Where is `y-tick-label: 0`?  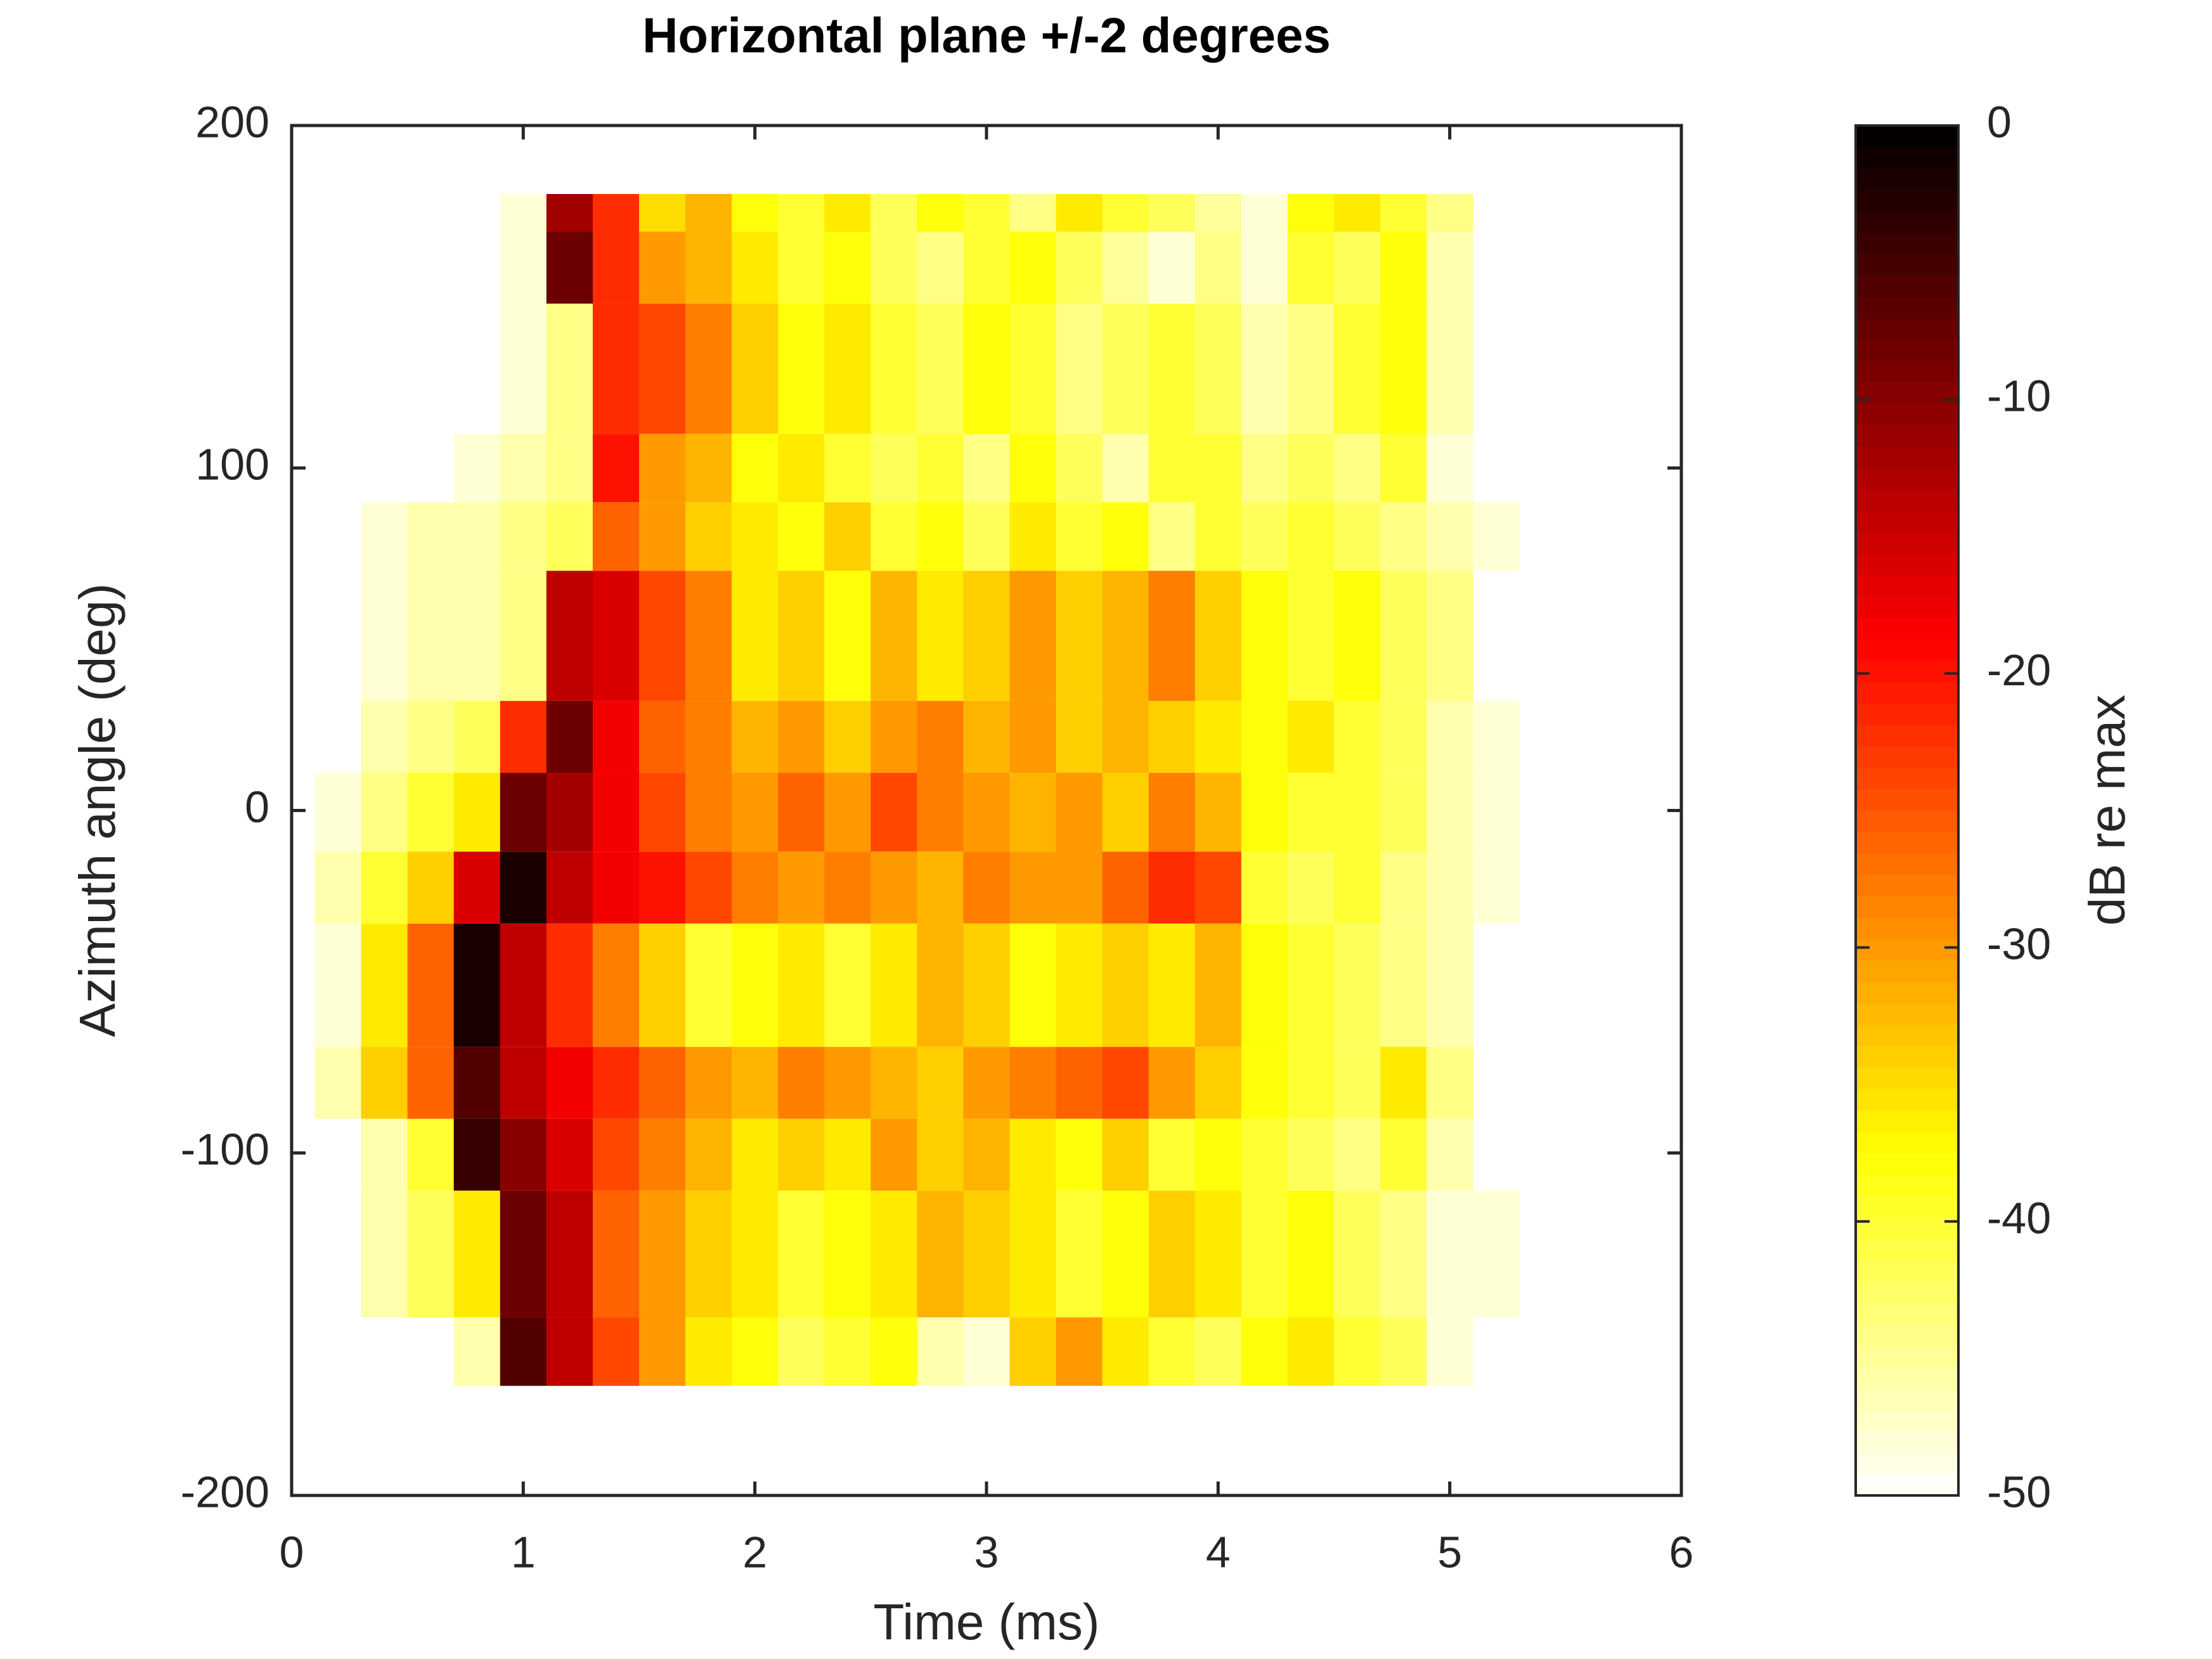
y-tick-label: 0 is located at coordinates (257, 807).